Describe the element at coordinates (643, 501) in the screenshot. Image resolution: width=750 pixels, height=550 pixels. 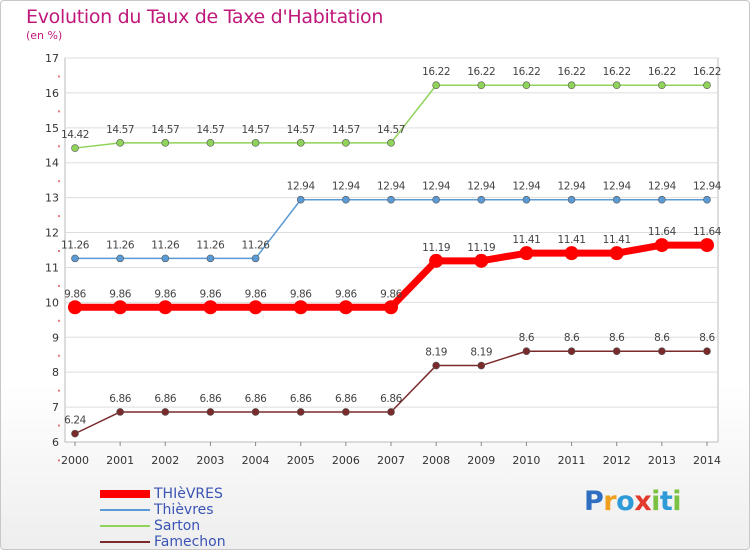
I see `logo-letter: x` at that location.